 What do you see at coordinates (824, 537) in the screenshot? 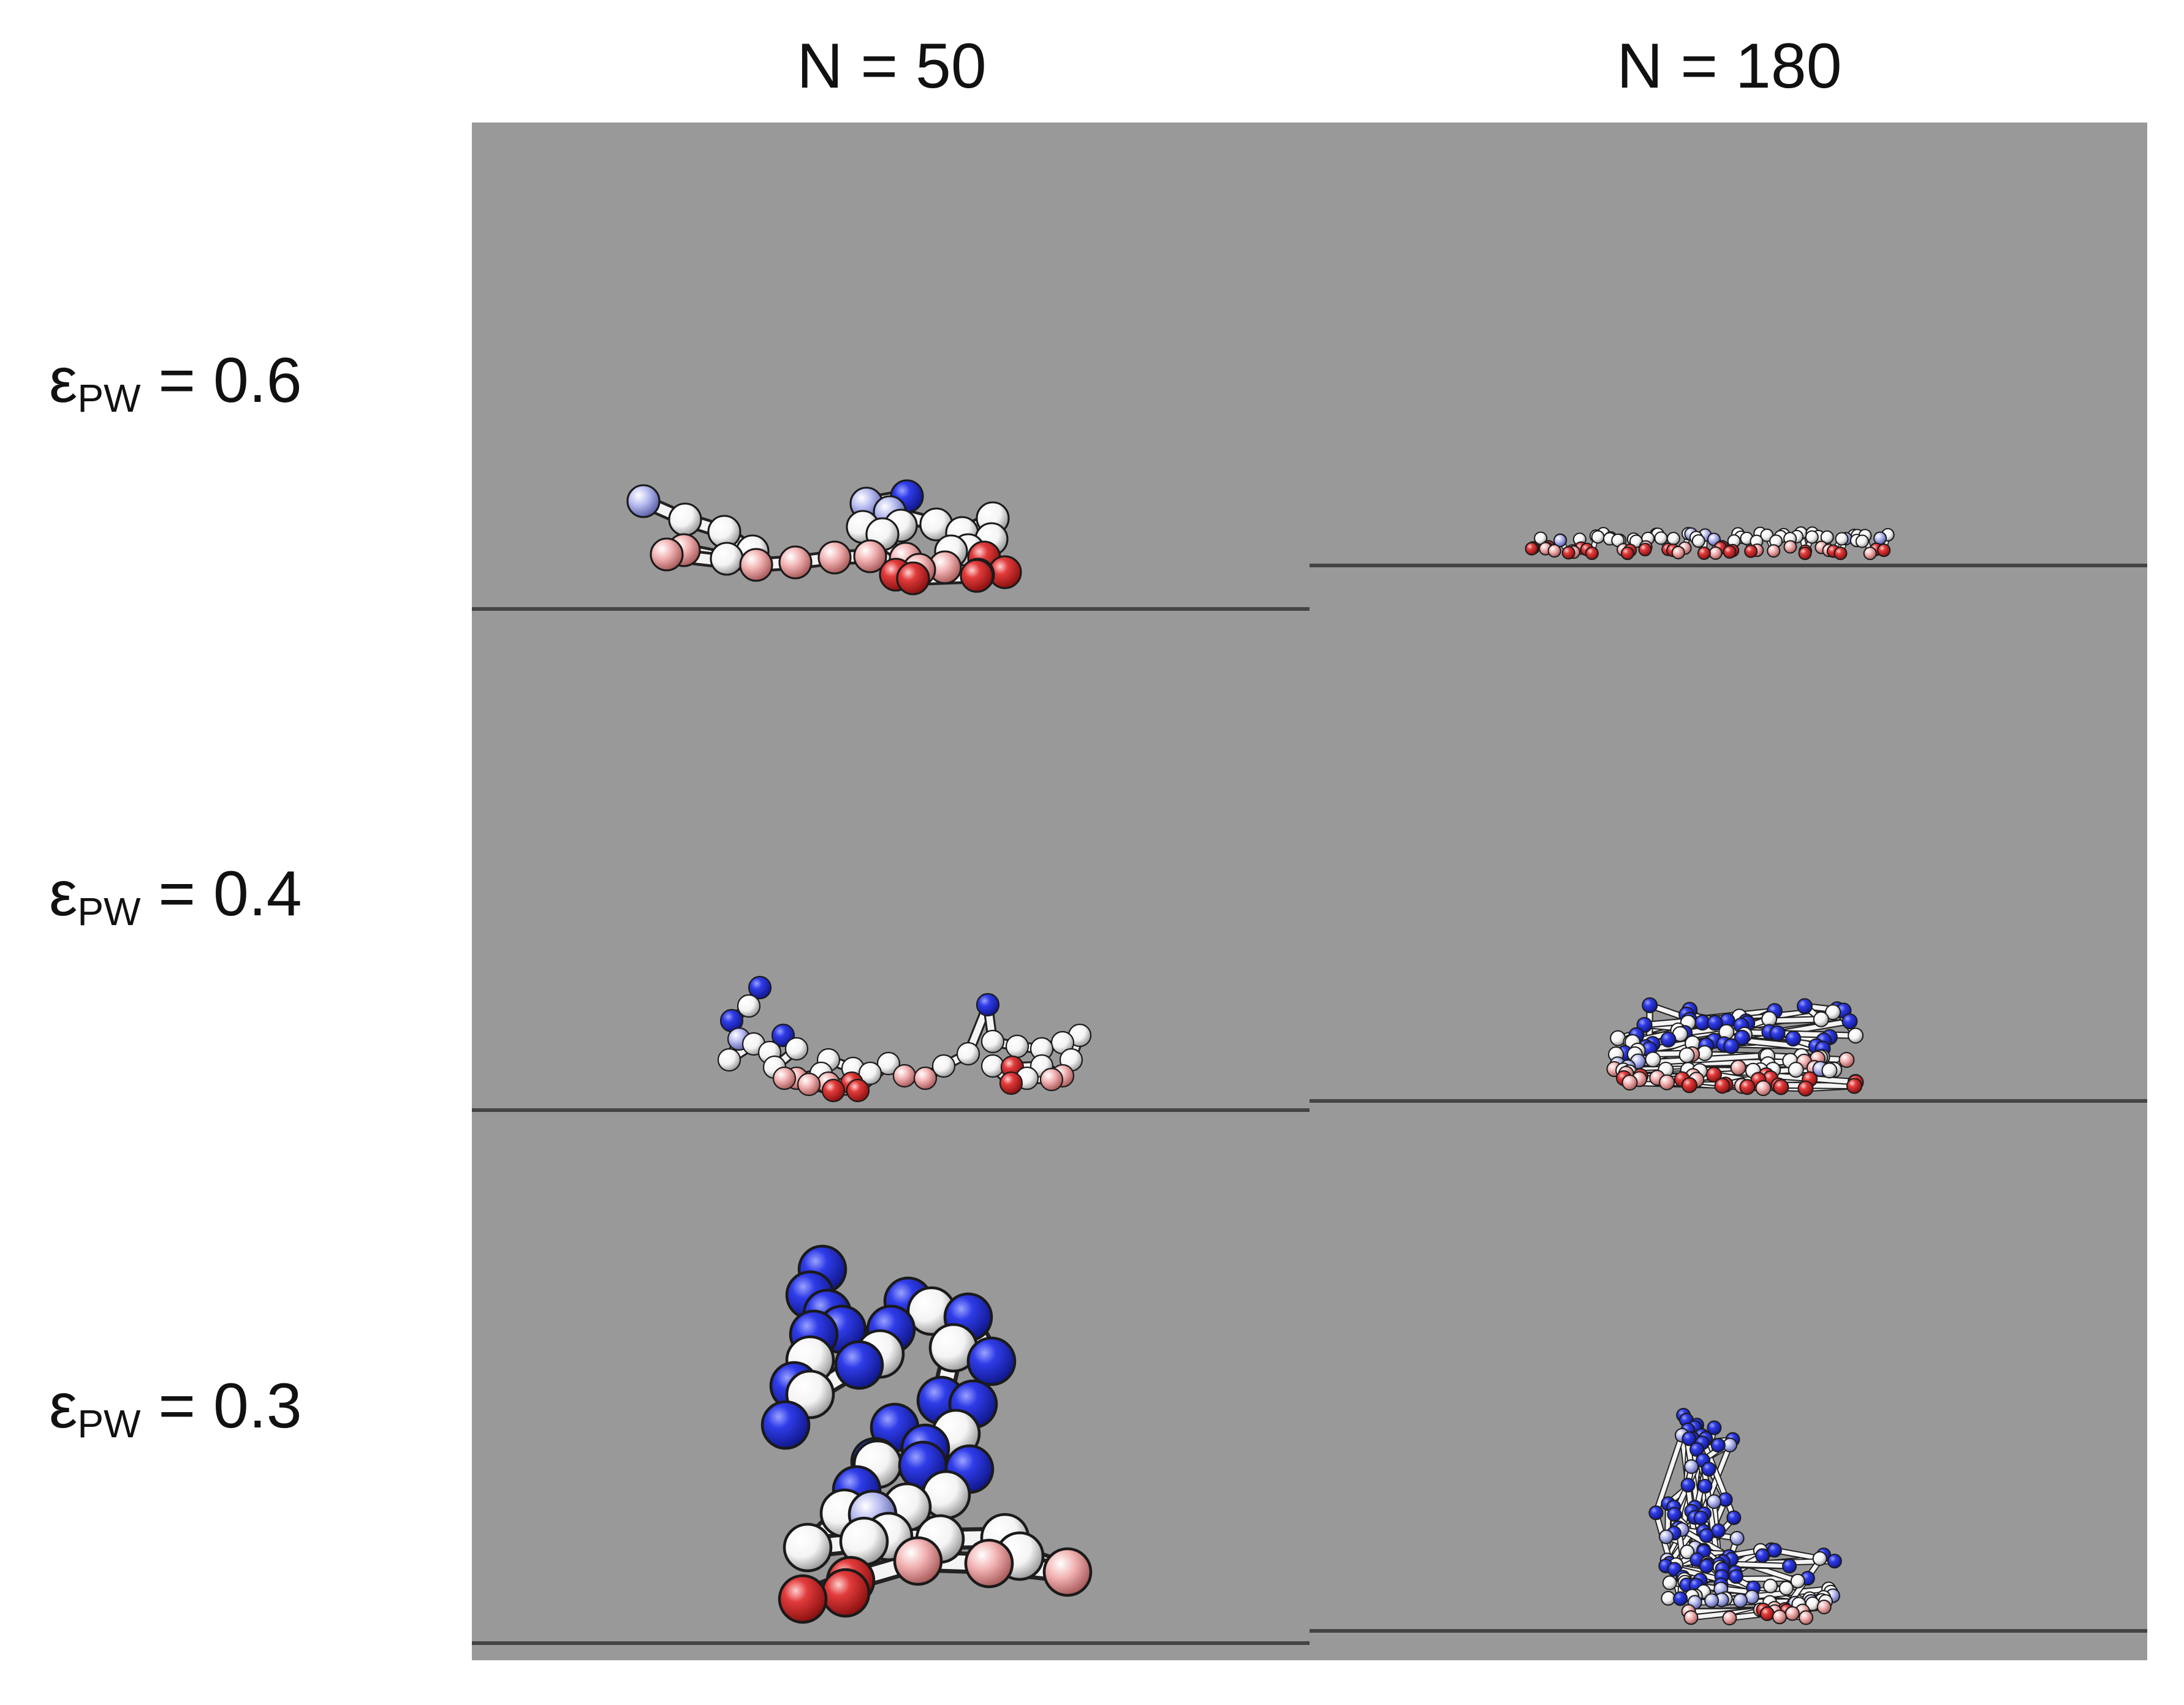
I see `polymer-snapshot-n50-eps0.6` at bounding box center [824, 537].